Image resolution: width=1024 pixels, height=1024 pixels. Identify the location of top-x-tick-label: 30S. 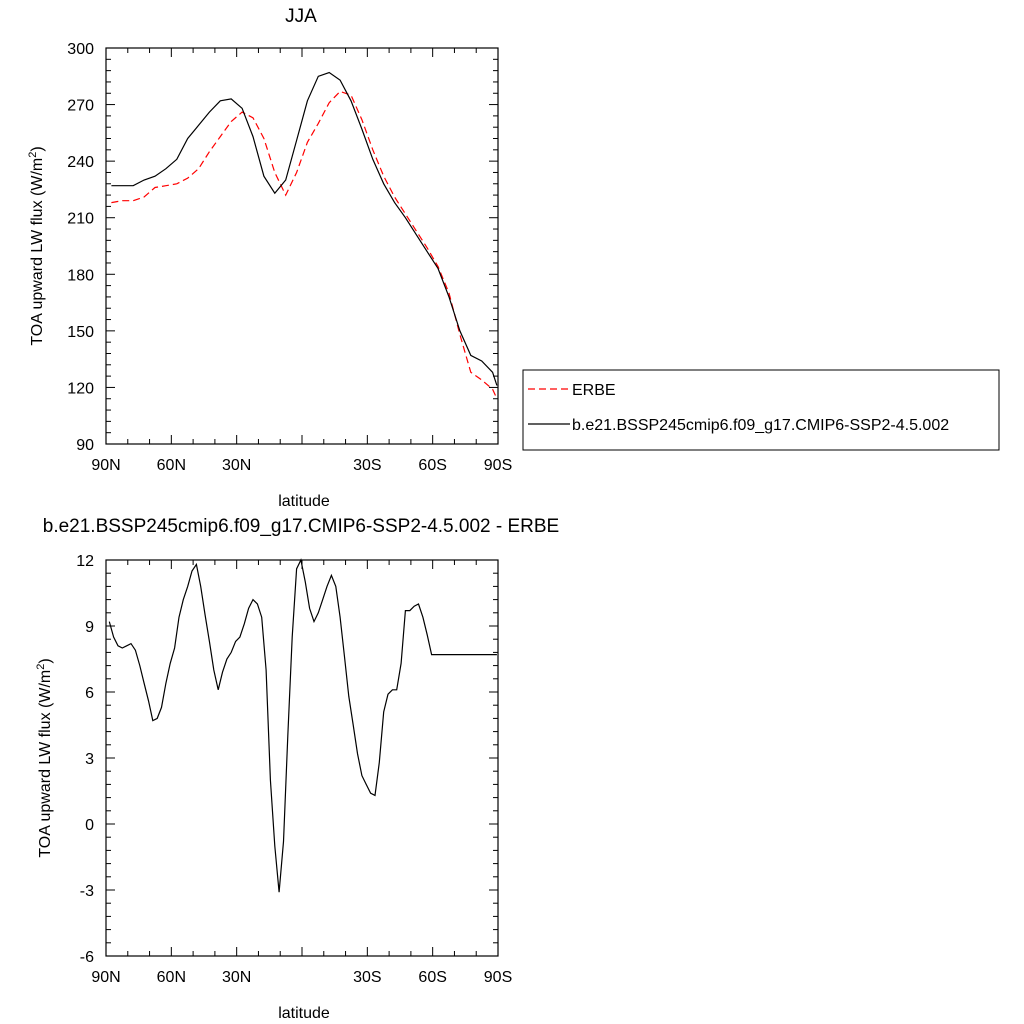
(367, 465).